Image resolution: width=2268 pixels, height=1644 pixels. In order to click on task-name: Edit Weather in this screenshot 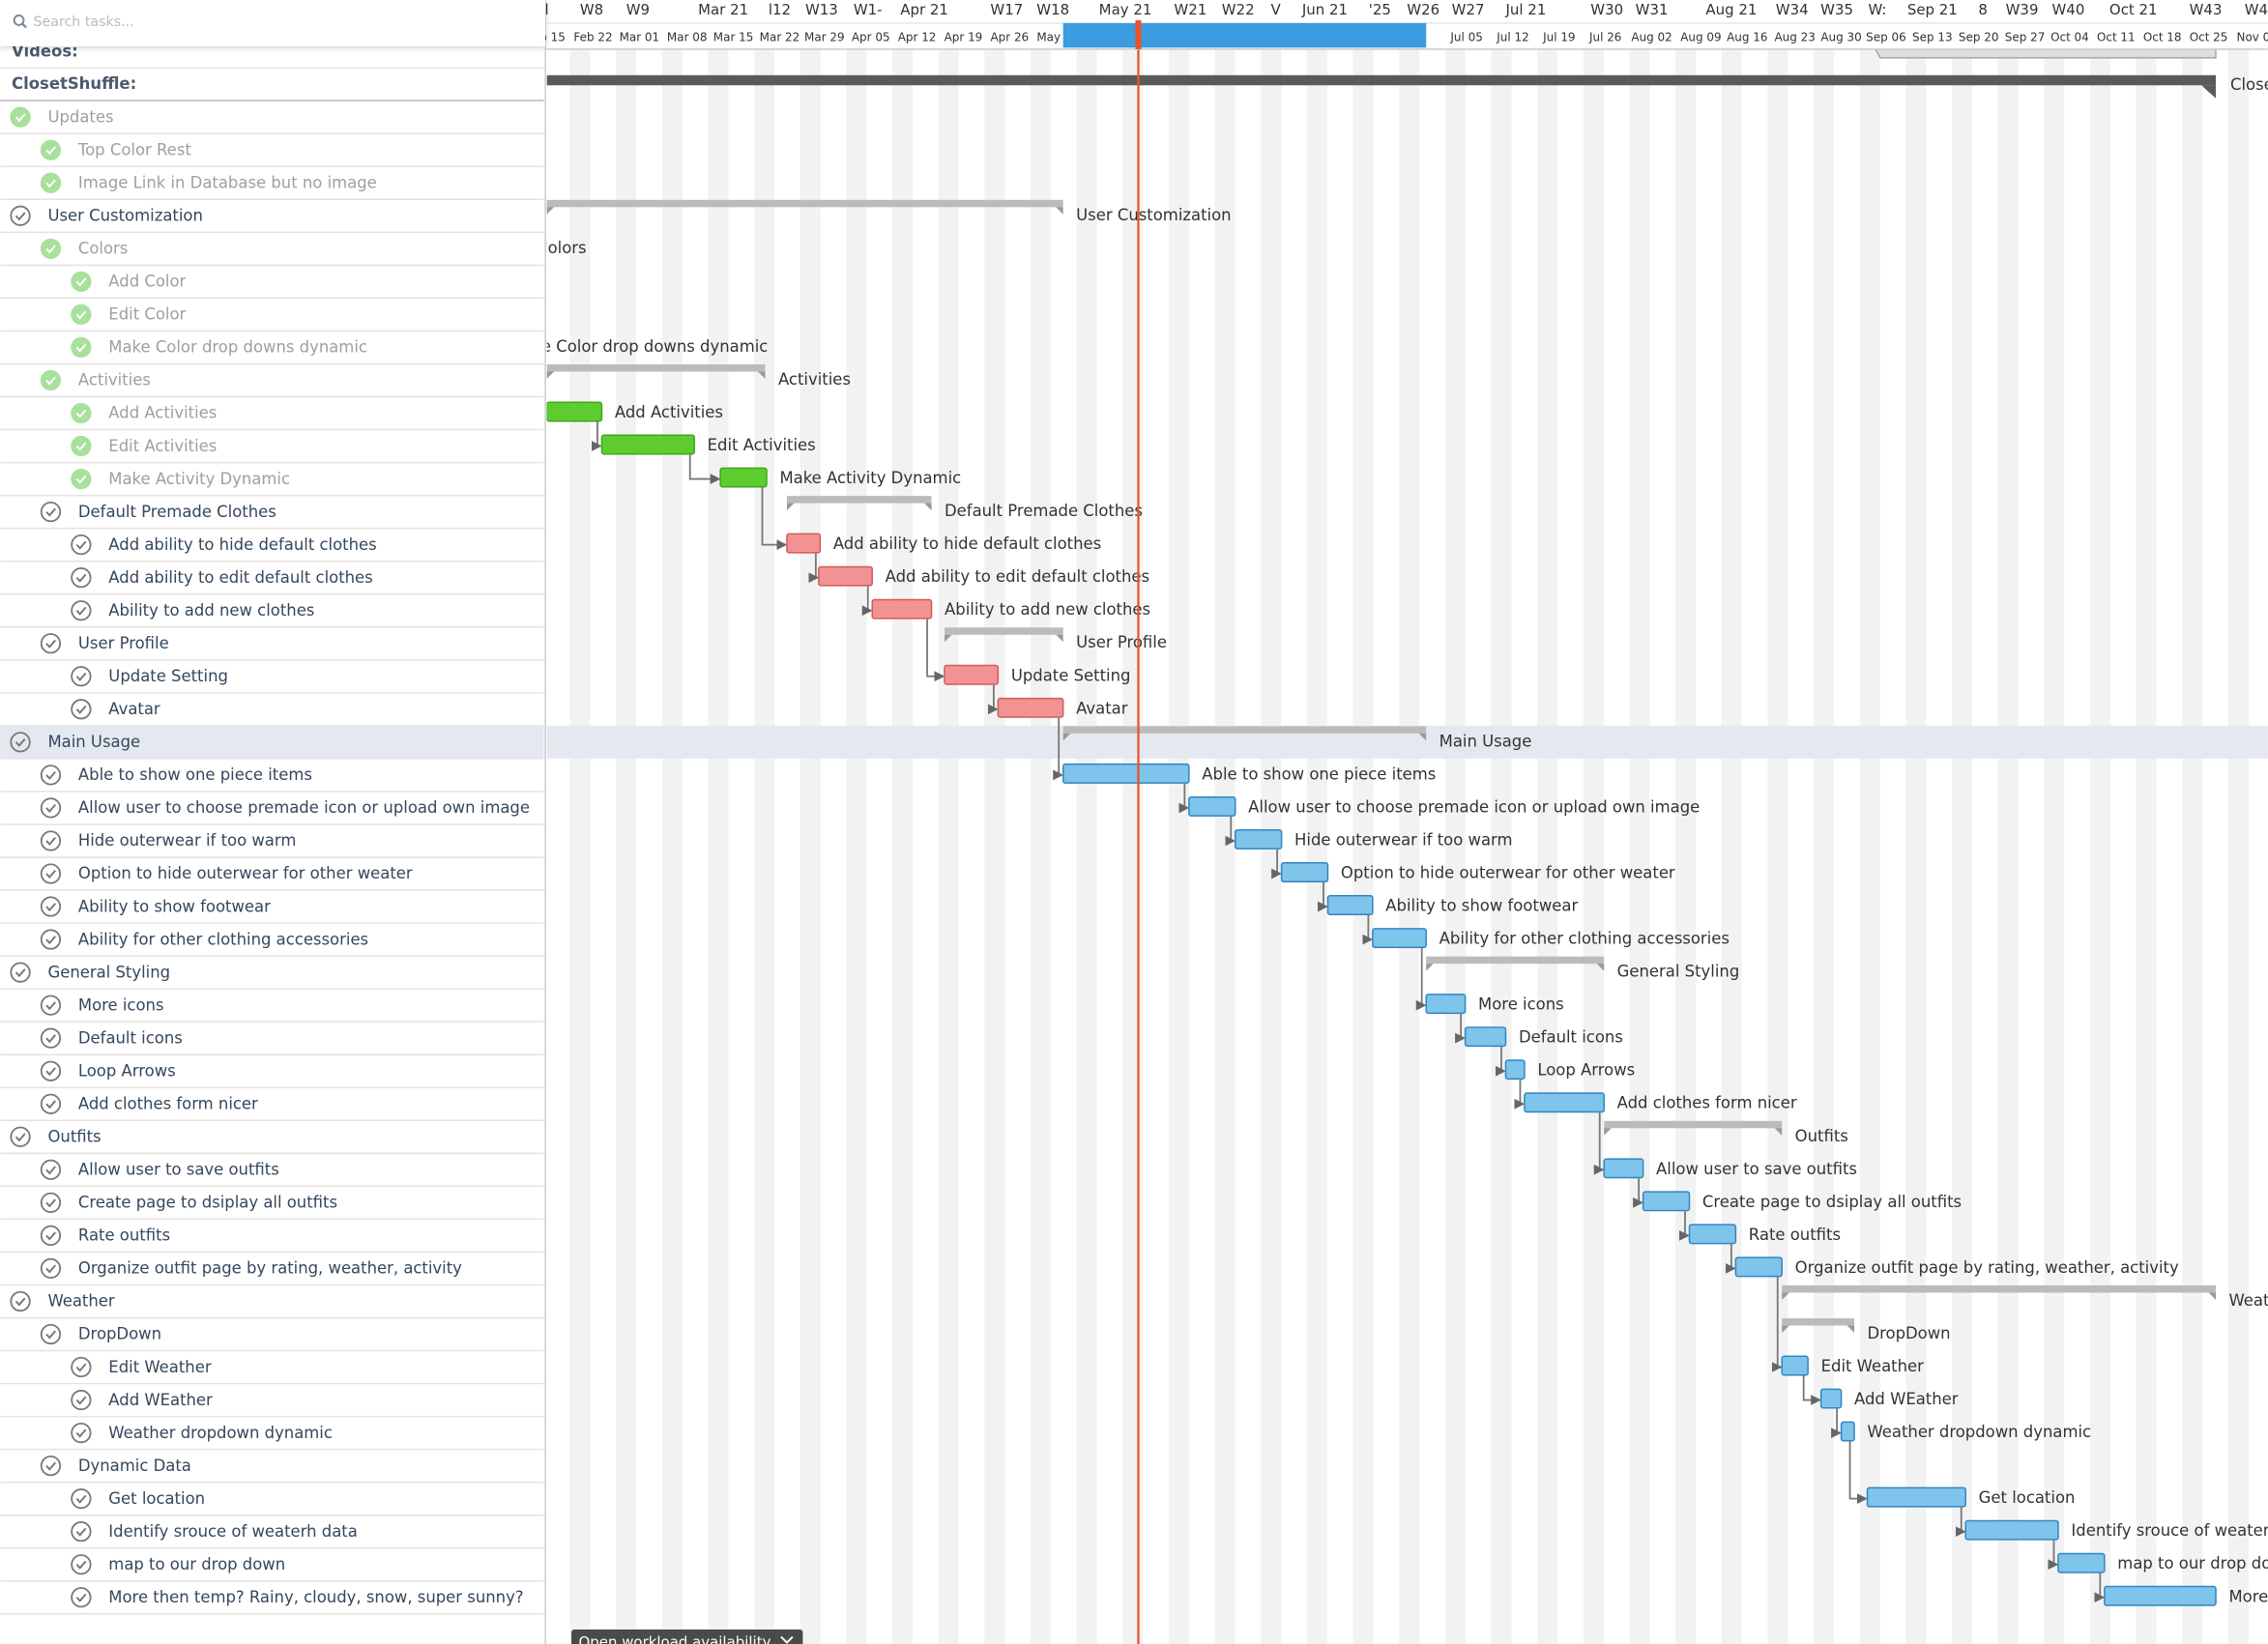, I will do `click(160, 1367)`.